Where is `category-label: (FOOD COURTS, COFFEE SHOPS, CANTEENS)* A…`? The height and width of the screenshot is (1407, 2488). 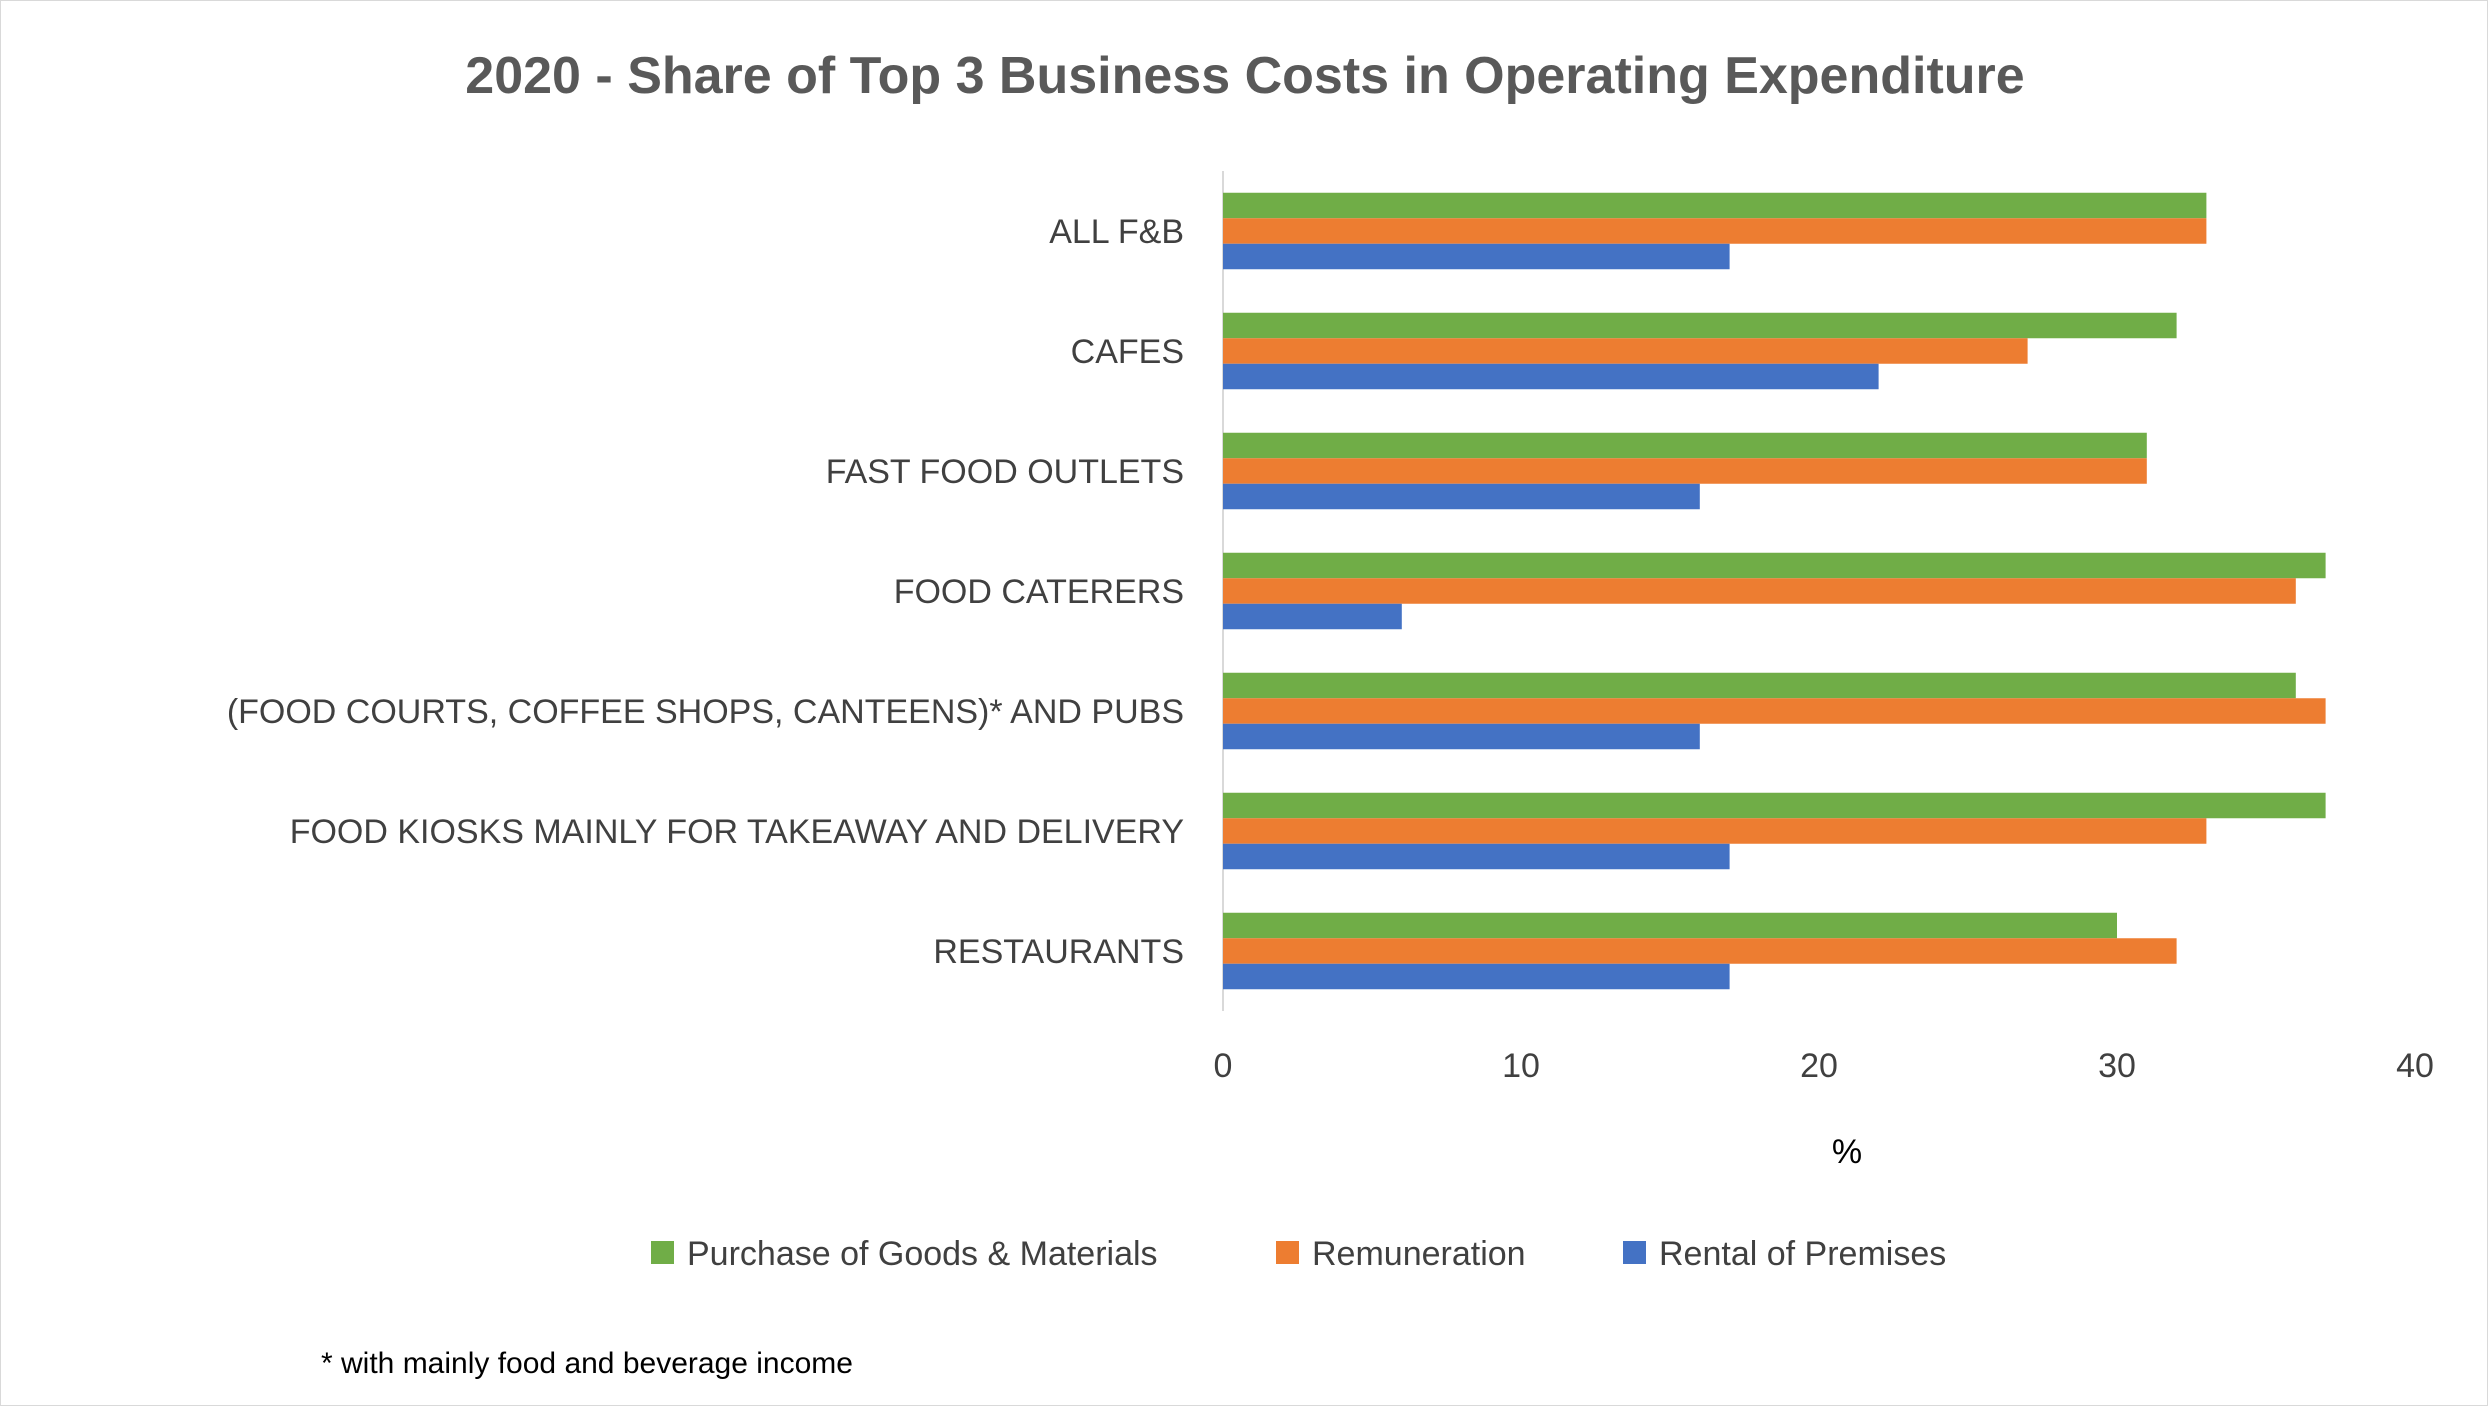
category-label: (FOOD COURTS, COFFEE SHOPS, CANTEENS)* A… is located at coordinates (705, 712).